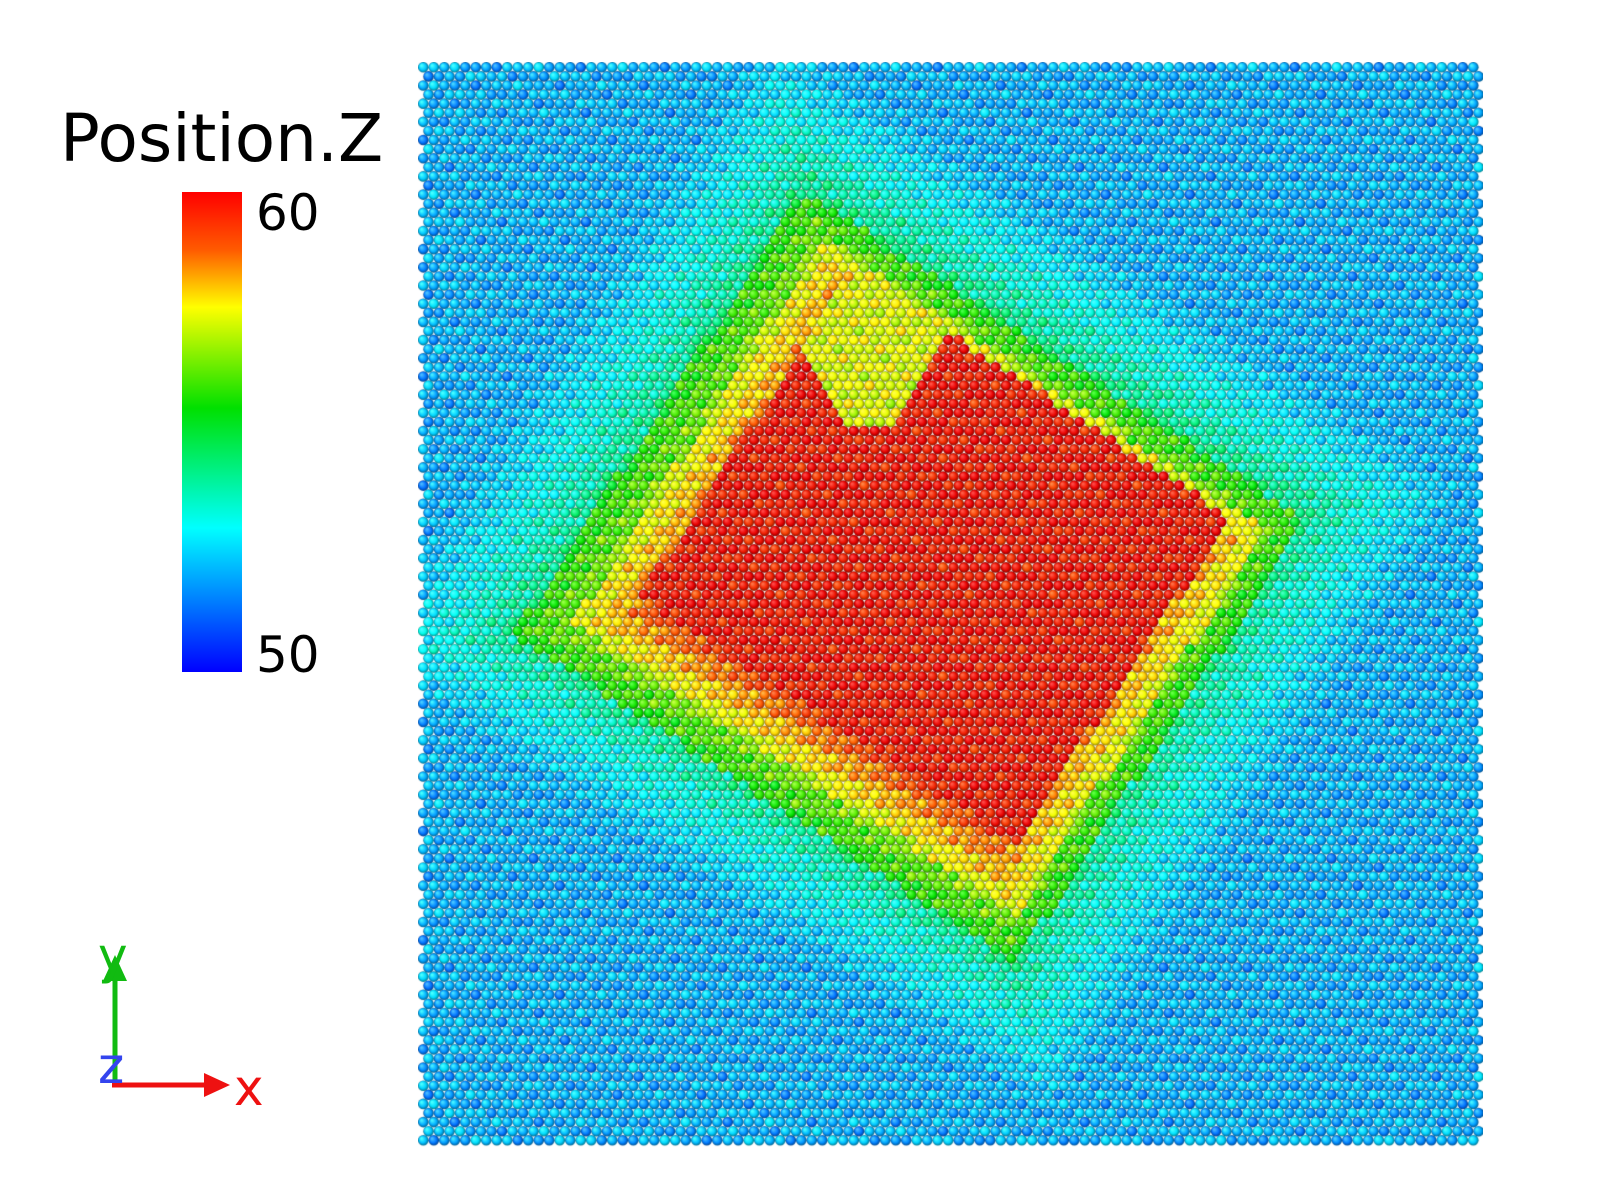 The image size is (1600, 1200). I want to click on y-axis-label: y, so click(113, 960).